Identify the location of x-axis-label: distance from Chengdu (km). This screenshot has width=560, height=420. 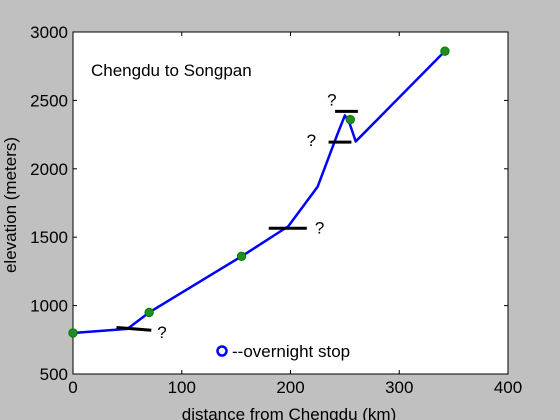
(289, 412).